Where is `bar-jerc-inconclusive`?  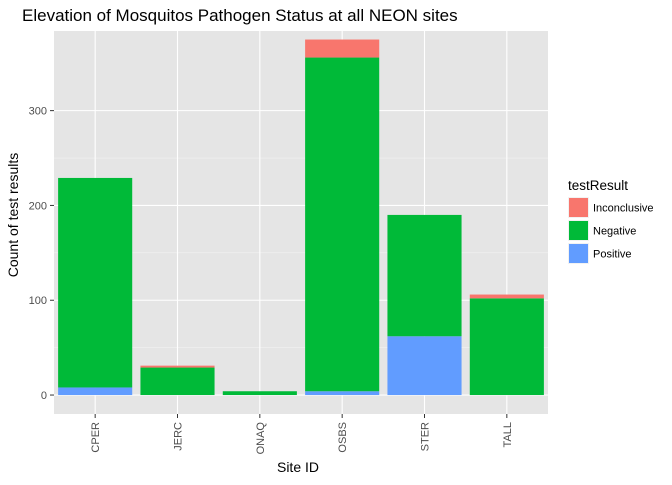 bar-jerc-inconclusive is located at coordinates (177, 366).